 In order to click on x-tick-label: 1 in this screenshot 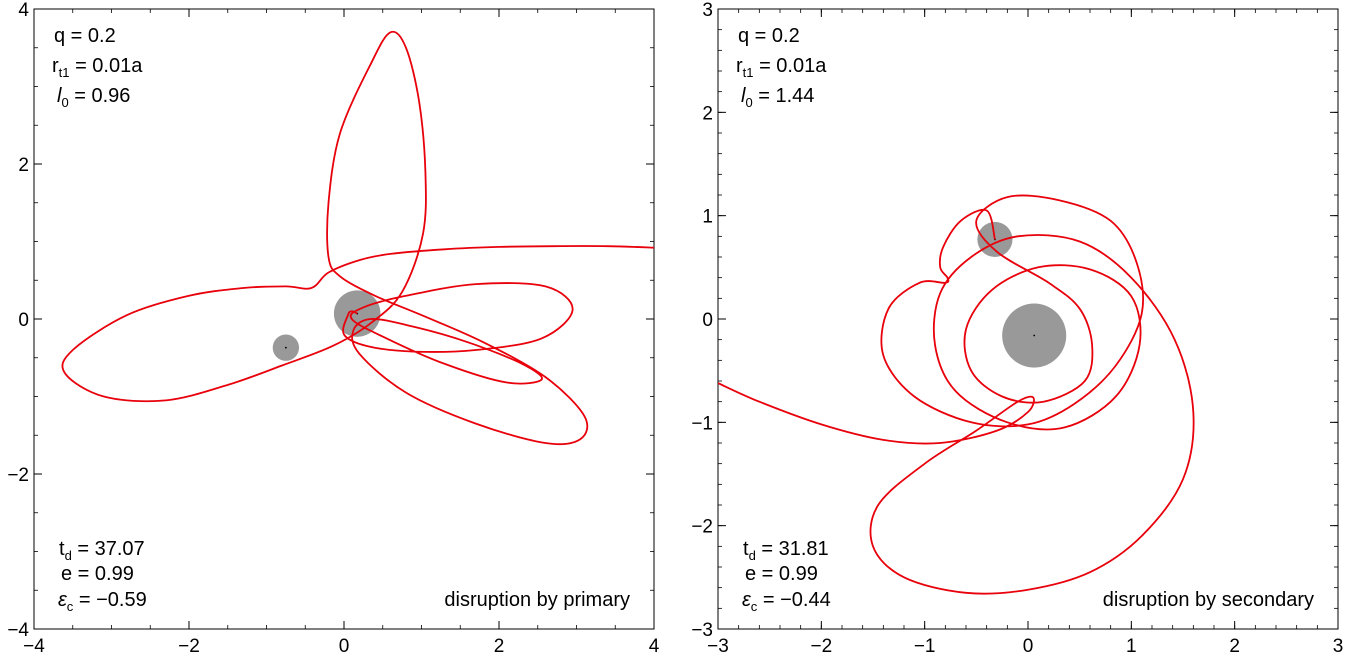, I will do `click(1131, 646)`.